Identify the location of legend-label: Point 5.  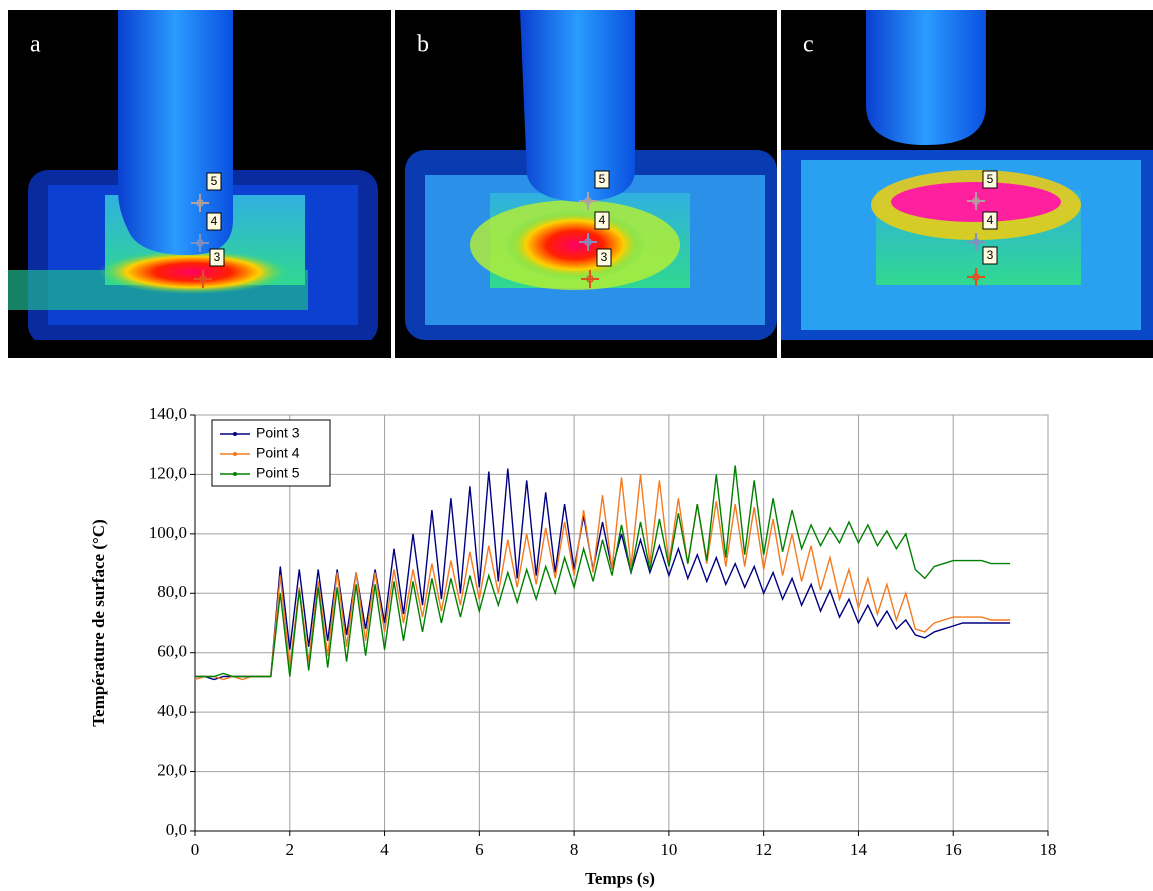
(278, 473).